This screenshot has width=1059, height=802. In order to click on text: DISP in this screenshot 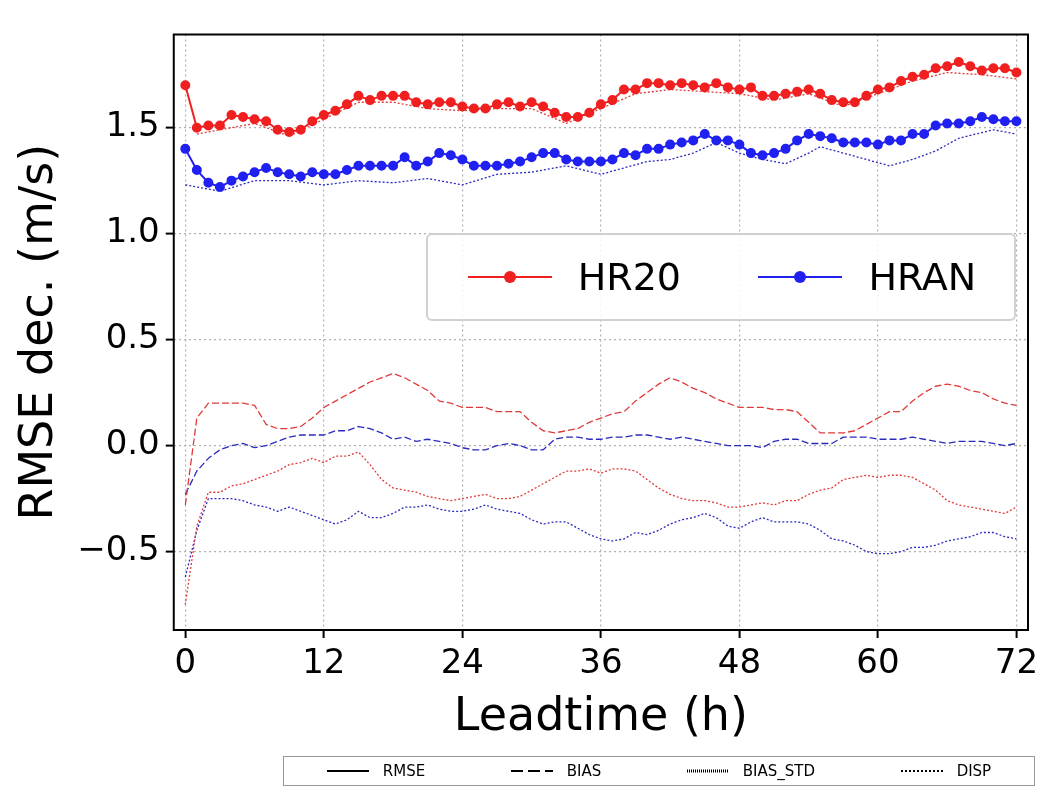, I will do `click(974, 771)`.